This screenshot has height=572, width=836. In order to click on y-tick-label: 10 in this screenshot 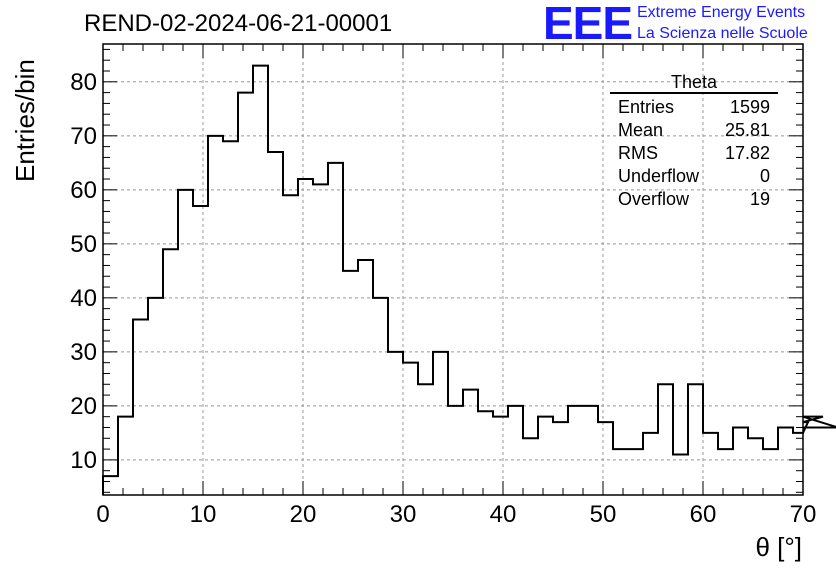, I will do `click(83, 460)`.